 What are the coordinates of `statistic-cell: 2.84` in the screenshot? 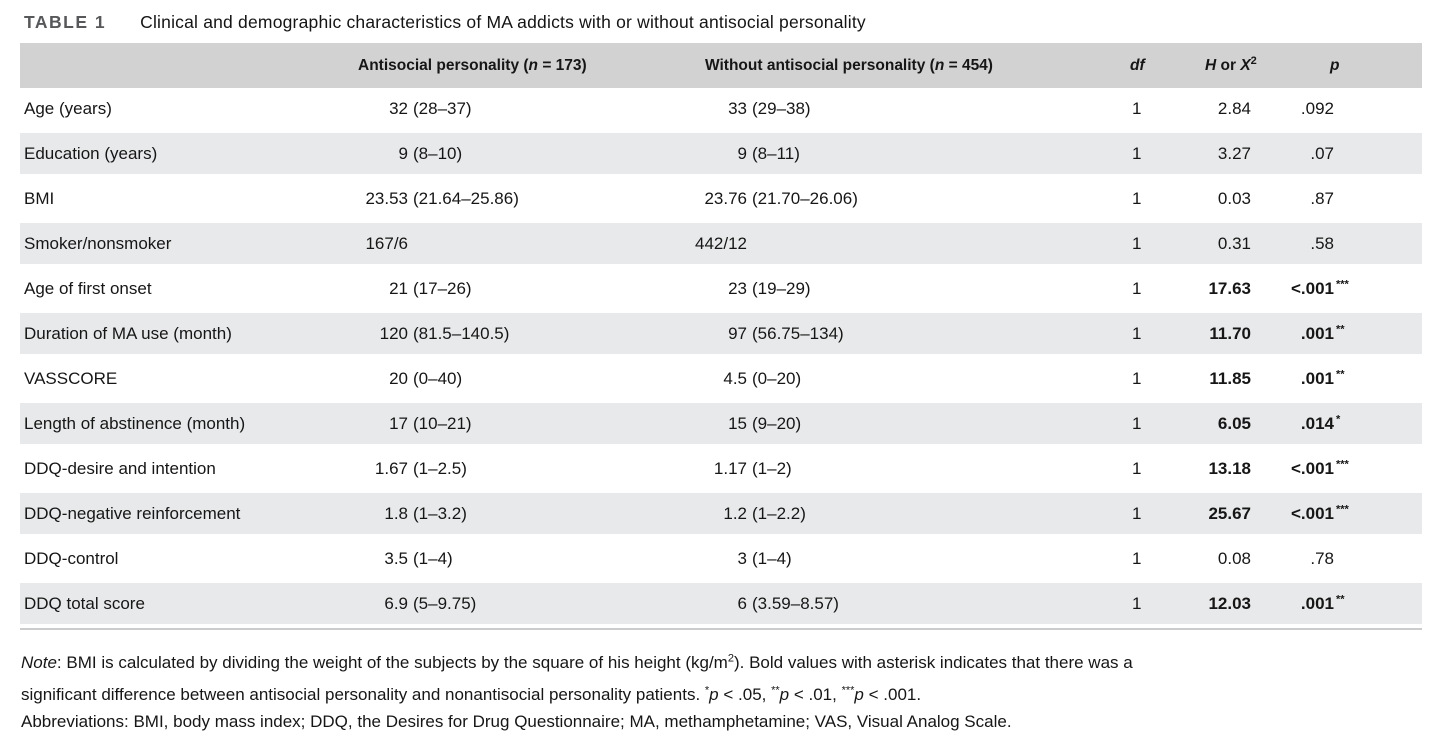 It's located at (1234, 108).